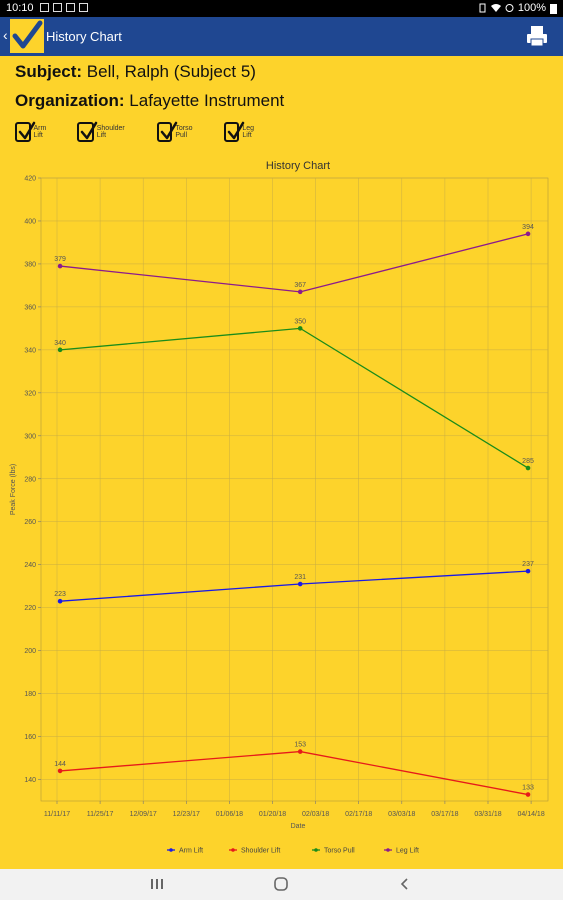 This screenshot has width=563, height=900. Describe the element at coordinates (298, 166) in the screenshot. I see `chart-title: History Chart` at that location.